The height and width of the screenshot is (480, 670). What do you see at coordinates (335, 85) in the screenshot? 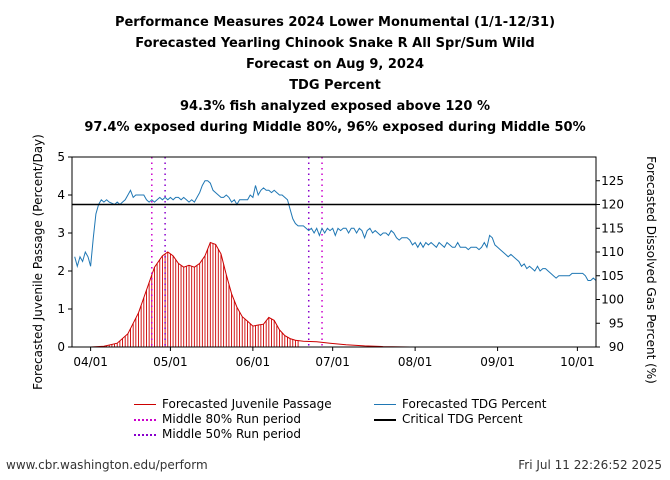
I see `chart-subtitle-metric: TDG Percent` at bounding box center [335, 85].